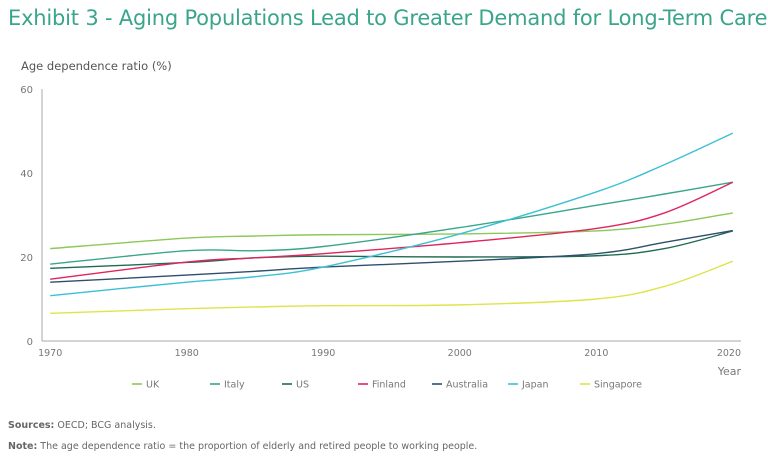 The height and width of the screenshot is (471, 768). I want to click on x-axis-label: Year, so click(729, 371).